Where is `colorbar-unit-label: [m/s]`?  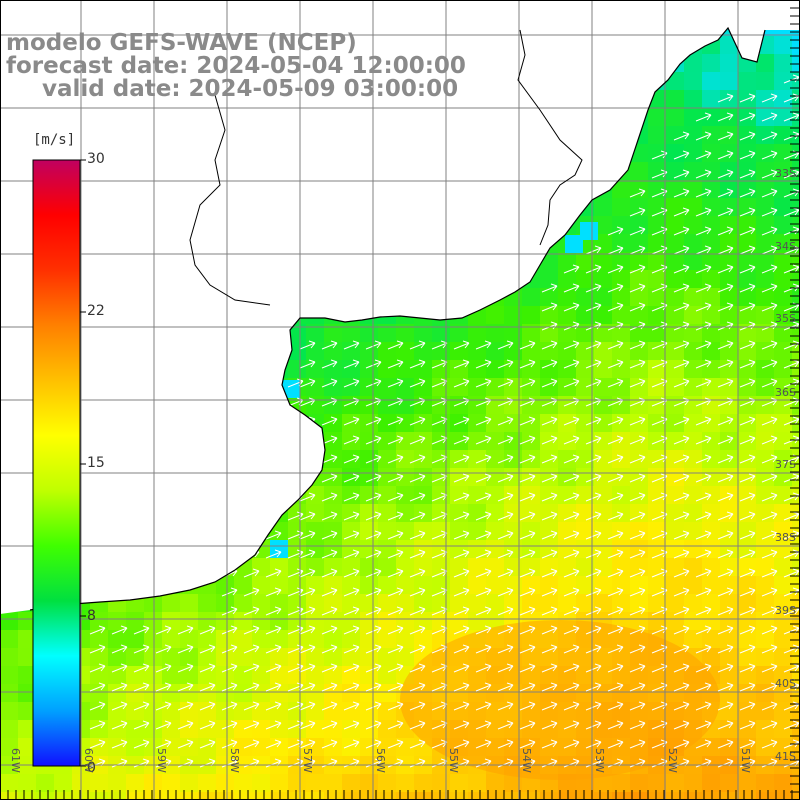 colorbar-unit-label: [m/s] is located at coordinates (54, 140).